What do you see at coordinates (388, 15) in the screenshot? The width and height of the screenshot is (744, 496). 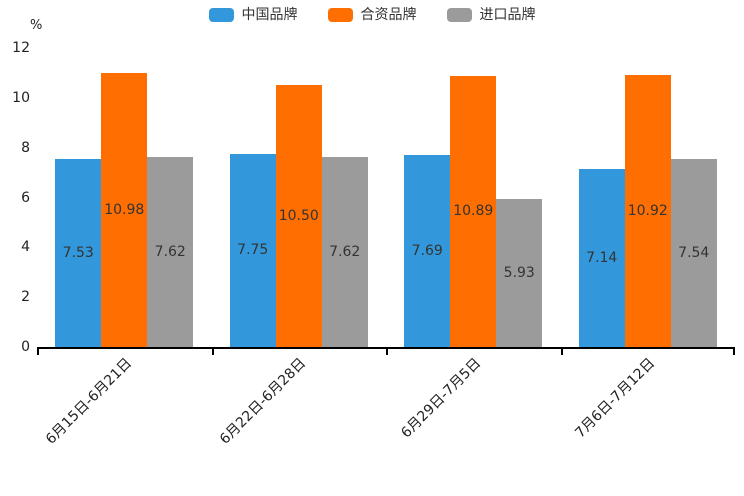 I see `legend-label: 合资品牌` at bounding box center [388, 15].